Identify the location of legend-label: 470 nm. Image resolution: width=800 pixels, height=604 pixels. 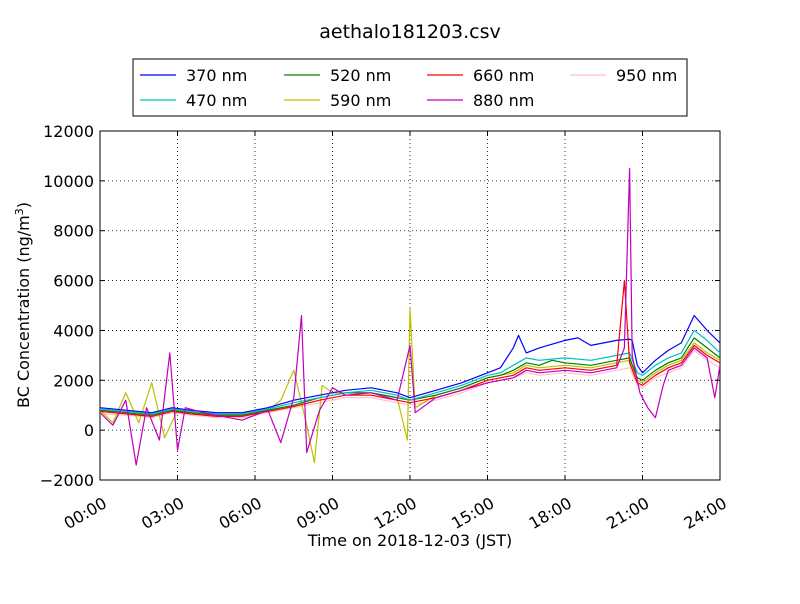
(216, 100).